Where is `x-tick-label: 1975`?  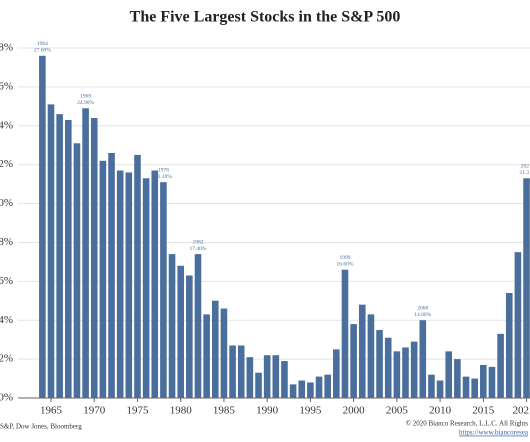 x-tick-label: 1975 is located at coordinates (137, 411).